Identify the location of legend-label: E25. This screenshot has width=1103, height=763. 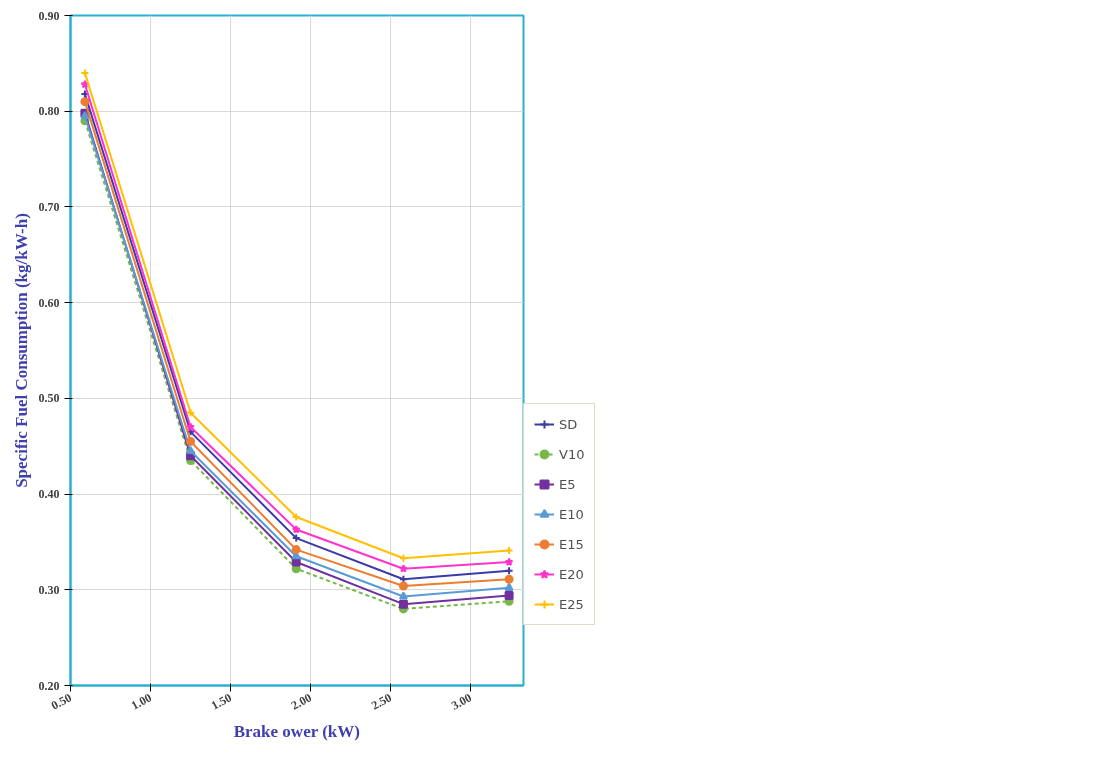
(571, 604).